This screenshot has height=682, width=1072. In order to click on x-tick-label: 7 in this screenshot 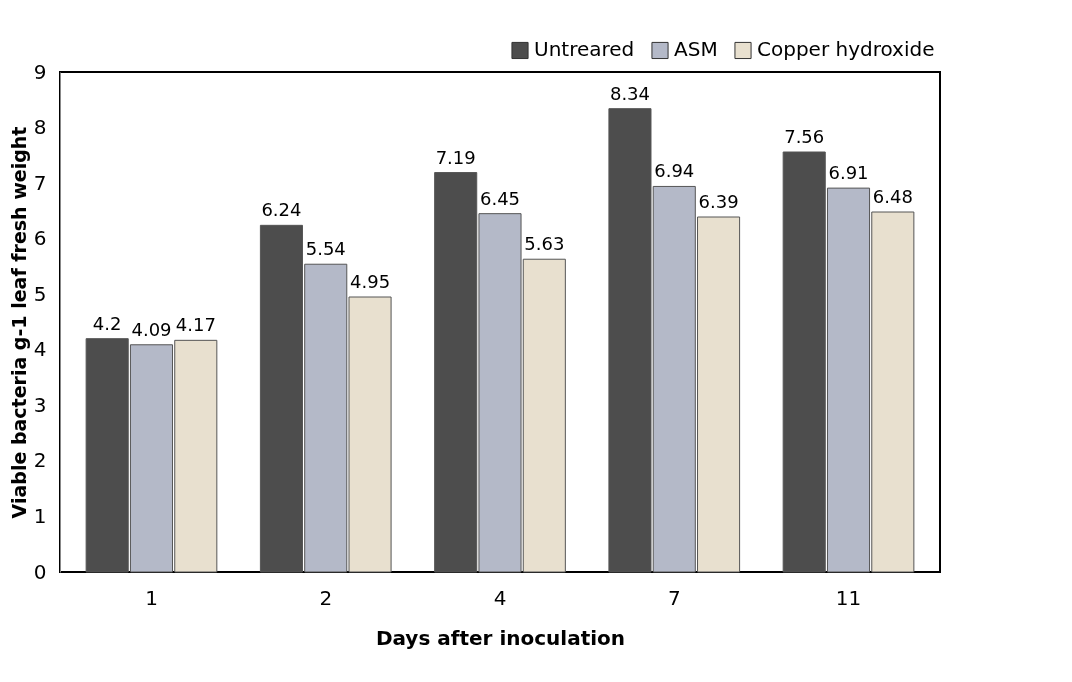, I will do `click(674, 597)`.